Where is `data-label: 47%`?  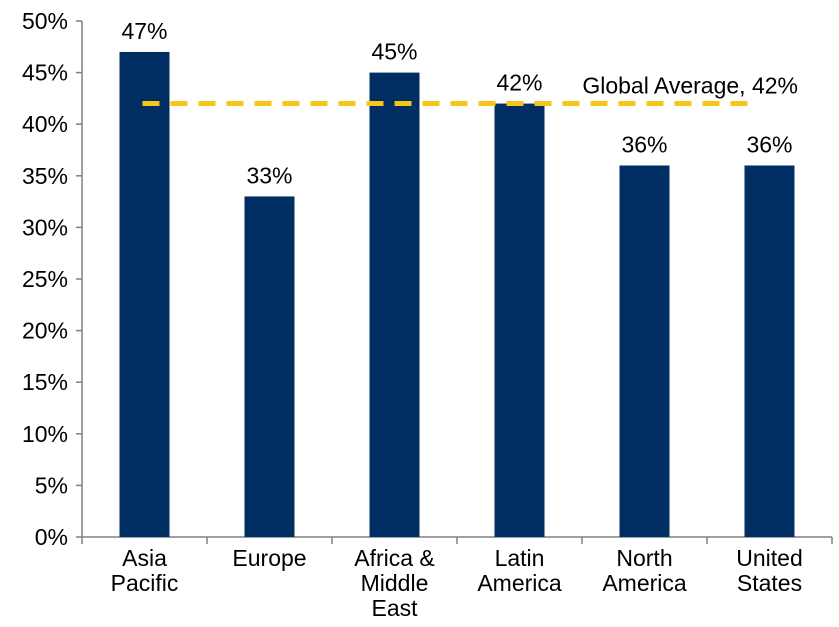
data-label: 47% is located at coordinates (144, 31).